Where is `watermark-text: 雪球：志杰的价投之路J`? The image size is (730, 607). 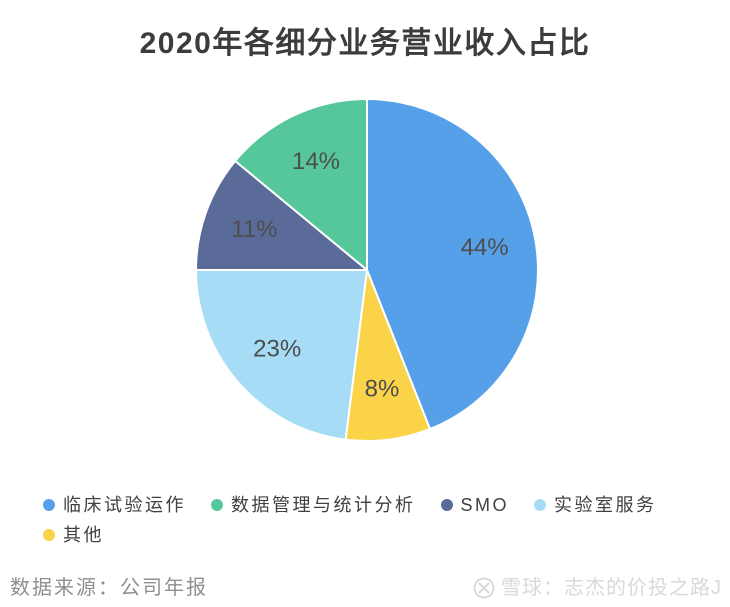
watermark-text: 雪球：志杰的价投之路J is located at coordinates (611, 588).